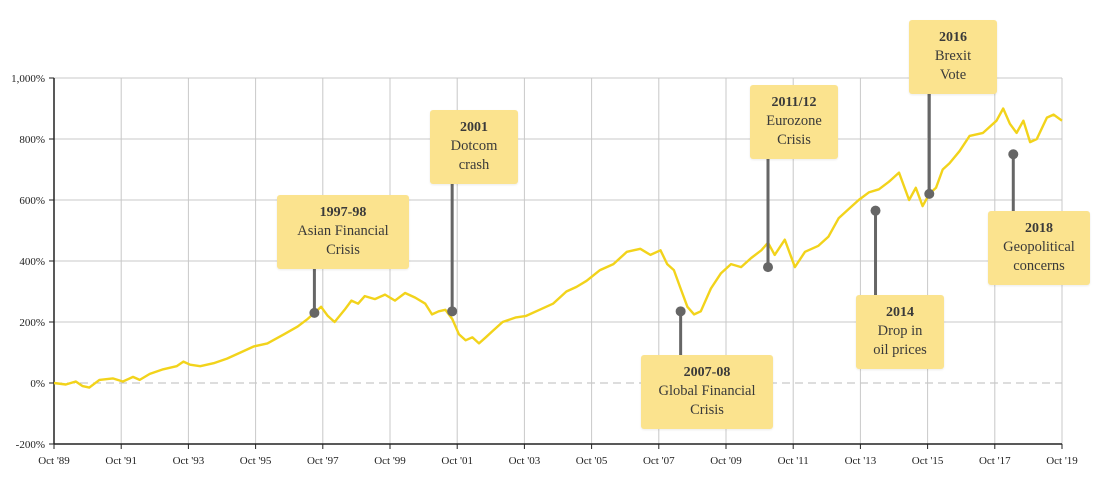 The image size is (1108, 487). What do you see at coordinates (343, 240) in the screenshot?
I see `annotation-description: Asian Financial Crisis` at bounding box center [343, 240].